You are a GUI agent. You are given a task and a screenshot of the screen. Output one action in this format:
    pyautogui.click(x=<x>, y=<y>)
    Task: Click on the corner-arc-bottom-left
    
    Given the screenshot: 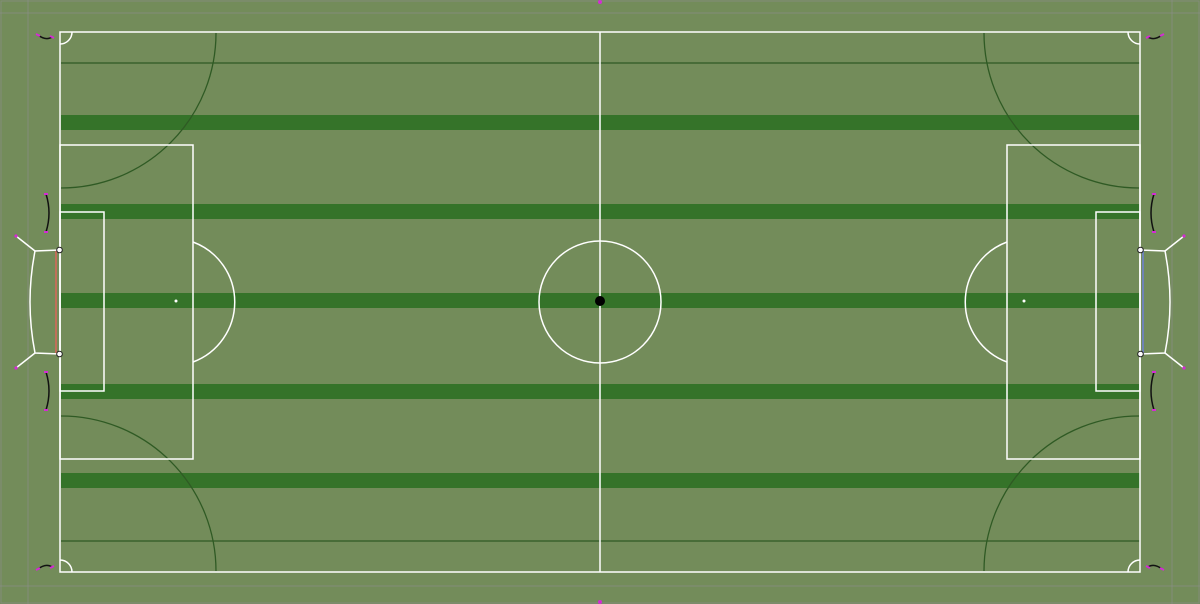 What is the action you would take?
    pyautogui.click(x=66, y=566)
    